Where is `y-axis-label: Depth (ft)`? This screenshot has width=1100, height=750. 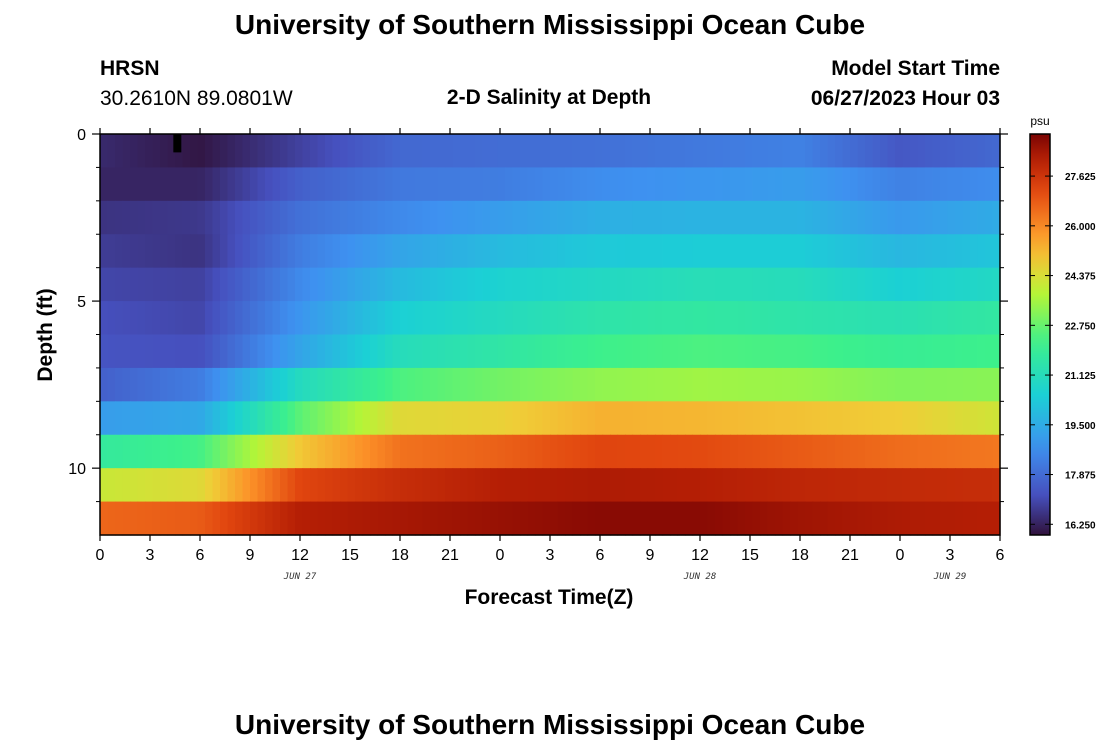
y-axis-label: Depth (ft) is located at coordinates (45, 334).